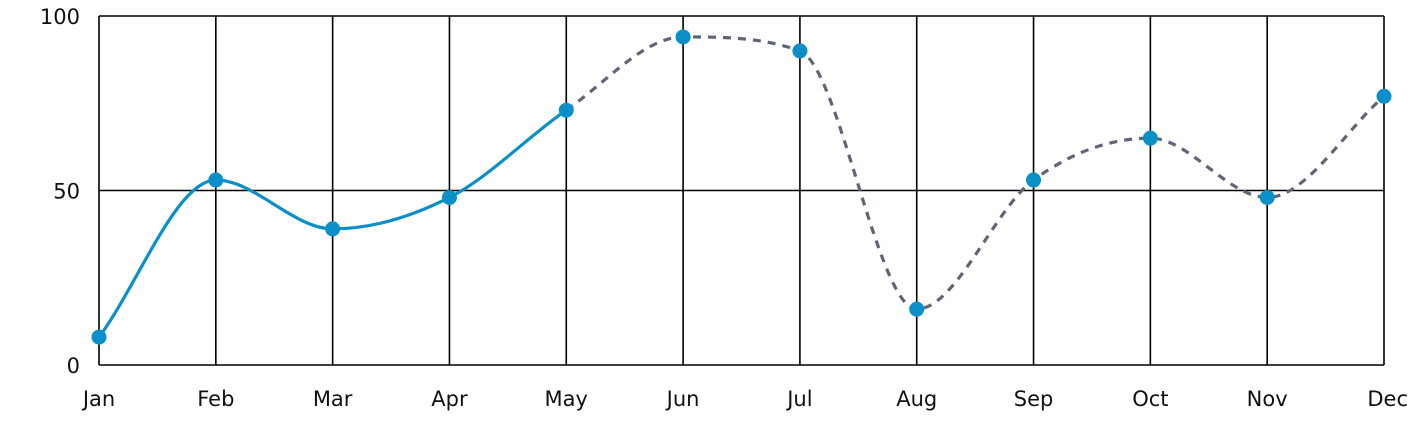  Describe the element at coordinates (99, 337) in the screenshot. I see `data-point-jan` at that location.